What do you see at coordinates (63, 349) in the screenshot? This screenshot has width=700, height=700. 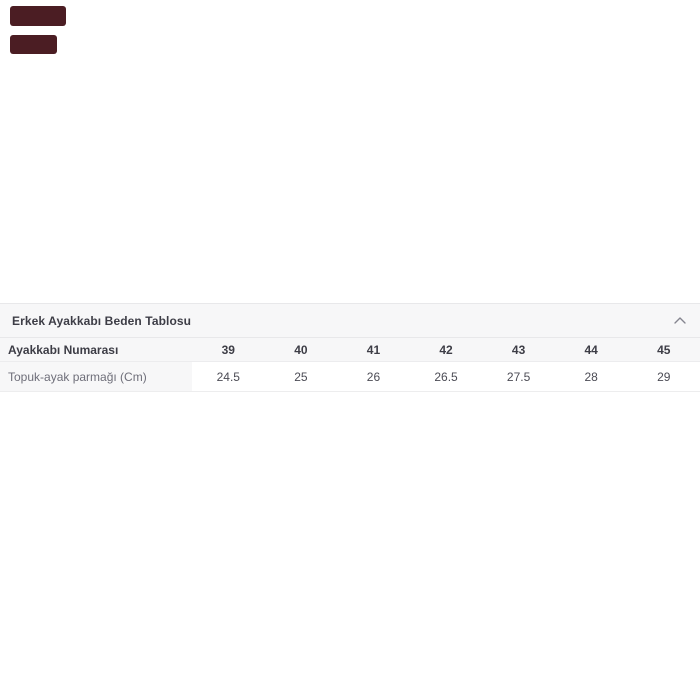 I see `row-label-shoe-size: Ayakkabı Numarası` at bounding box center [63, 349].